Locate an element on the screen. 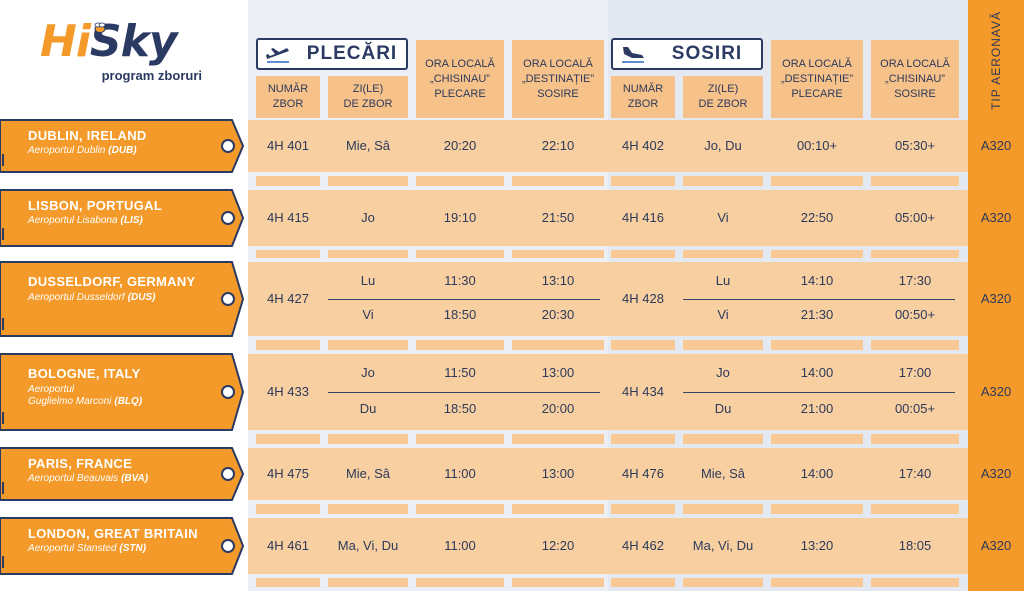 The image size is (1024, 591). dep-flight-number: 4H 415 is located at coordinates (288, 217).